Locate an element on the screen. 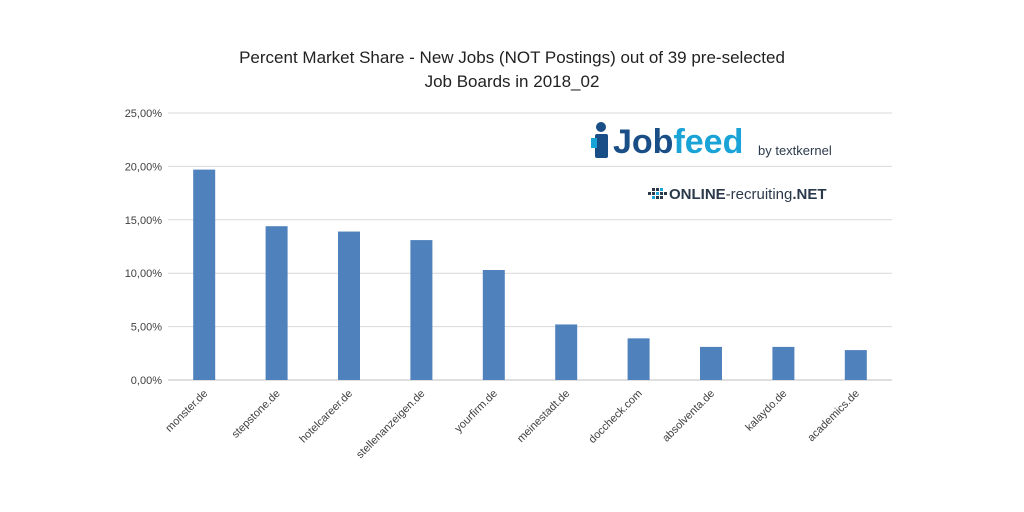 This screenshot has height=512, width=1024. x-tick-label: stellenanzeigen.de is located at coordinates (390, 424).